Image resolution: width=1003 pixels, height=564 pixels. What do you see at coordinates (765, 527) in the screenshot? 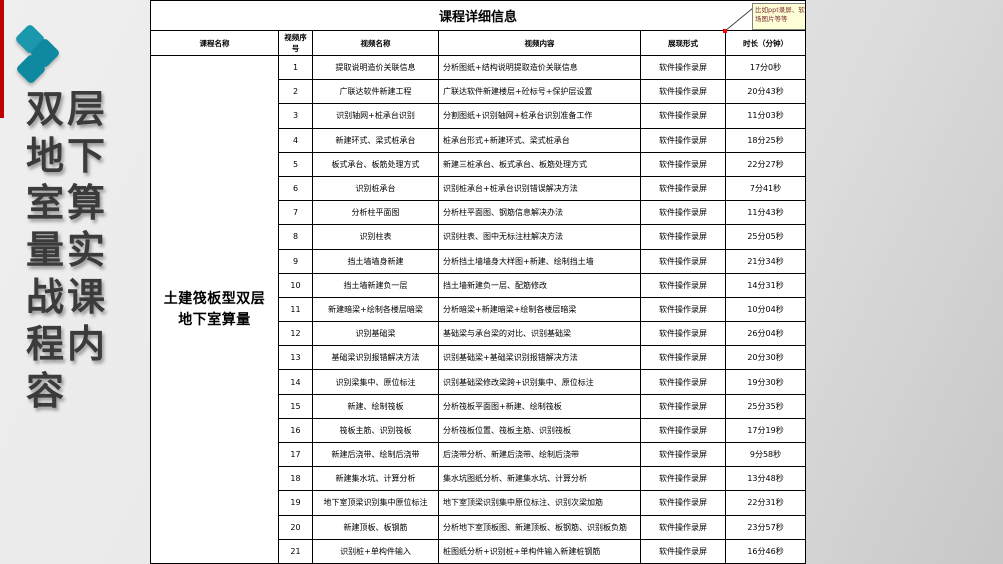
I see `cell-duration: 23分57秒` at bounding box center [765, 527].